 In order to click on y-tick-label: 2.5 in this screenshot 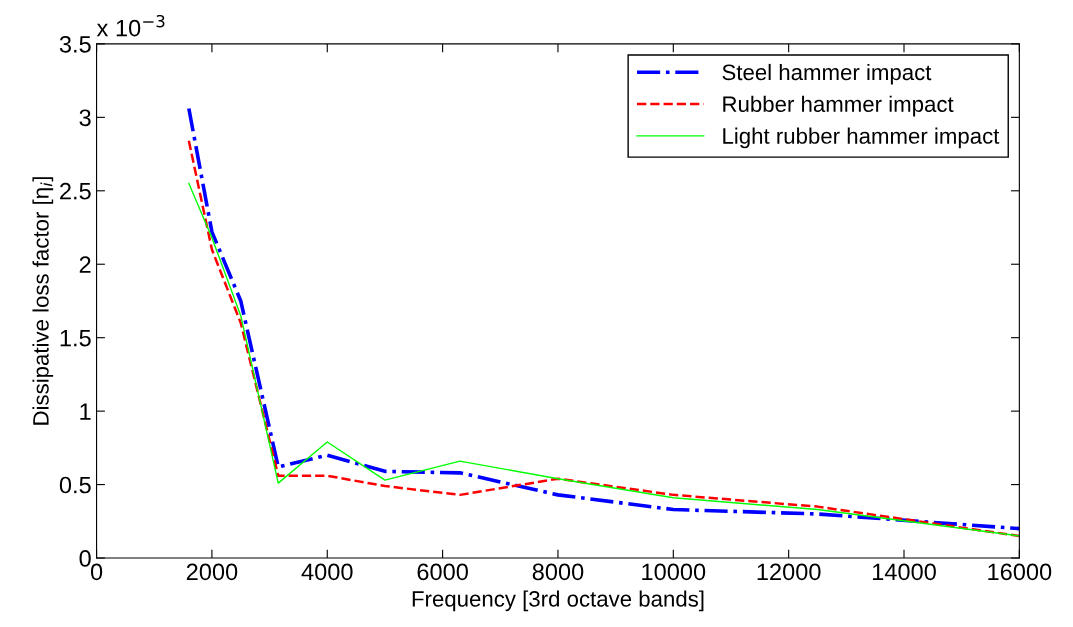, I will do `click(75, 191)`.